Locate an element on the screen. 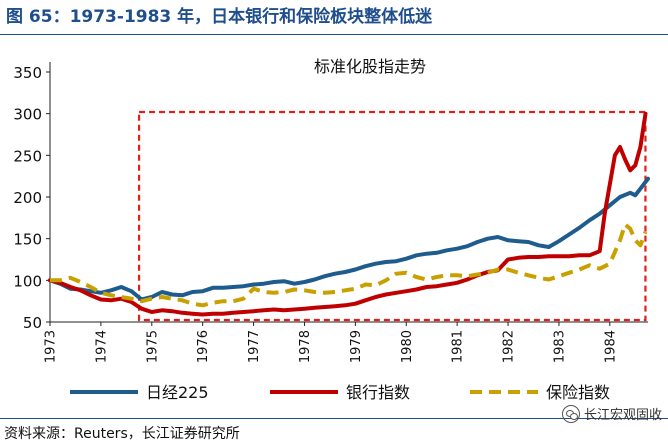 This screenshot has width=668, height=445. x-tick-label: 1979 is located at coordinates (356, 346).